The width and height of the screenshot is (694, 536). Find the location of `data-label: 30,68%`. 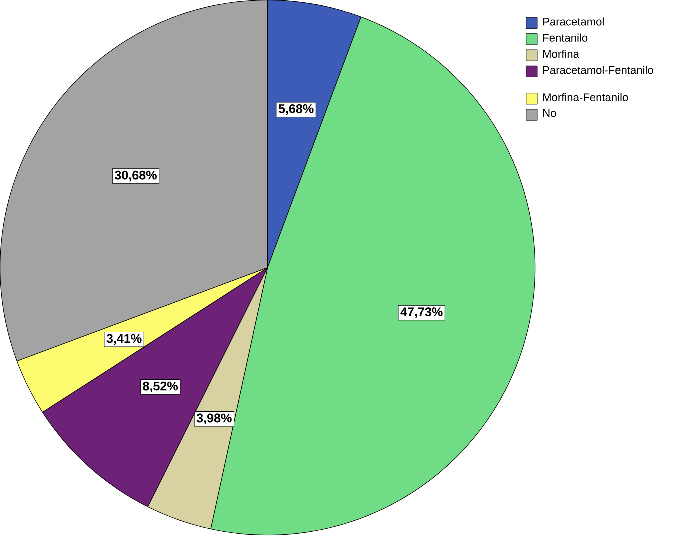

data-label: 30,68% is located at coordinates (135, 176).